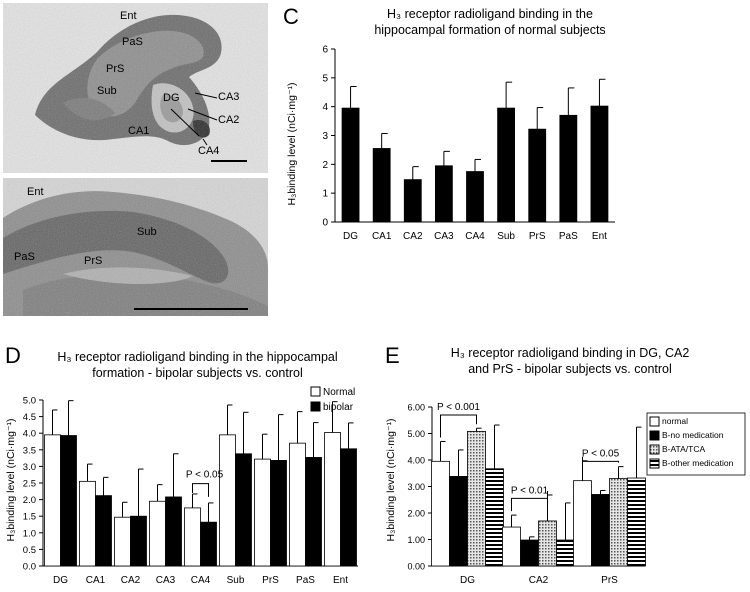 The height and width of the screenshot is (592, 750). What do you see at coordinates (325, 165) in the screenshot?
I see `y-tick-label: 2` at bounding box center [325, 165].